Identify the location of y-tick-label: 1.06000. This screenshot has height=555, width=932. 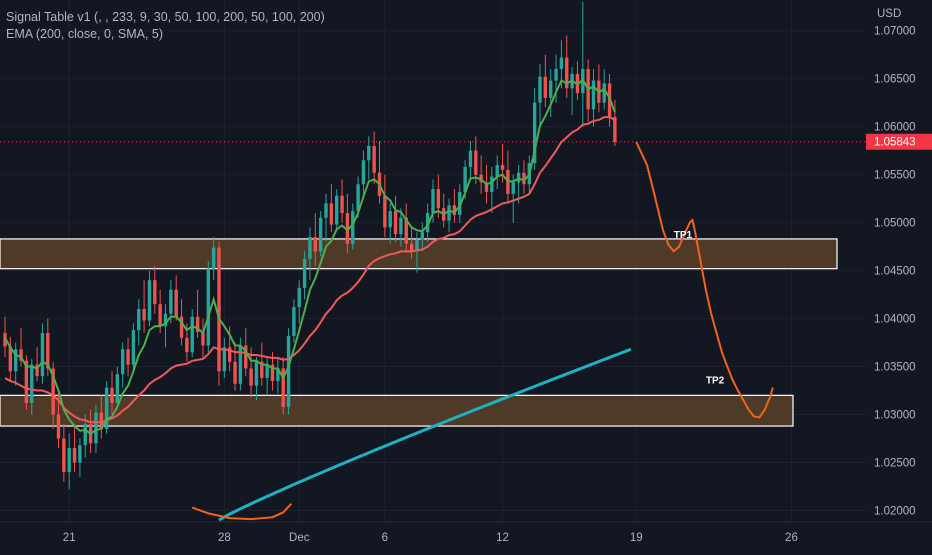
(895, 128).